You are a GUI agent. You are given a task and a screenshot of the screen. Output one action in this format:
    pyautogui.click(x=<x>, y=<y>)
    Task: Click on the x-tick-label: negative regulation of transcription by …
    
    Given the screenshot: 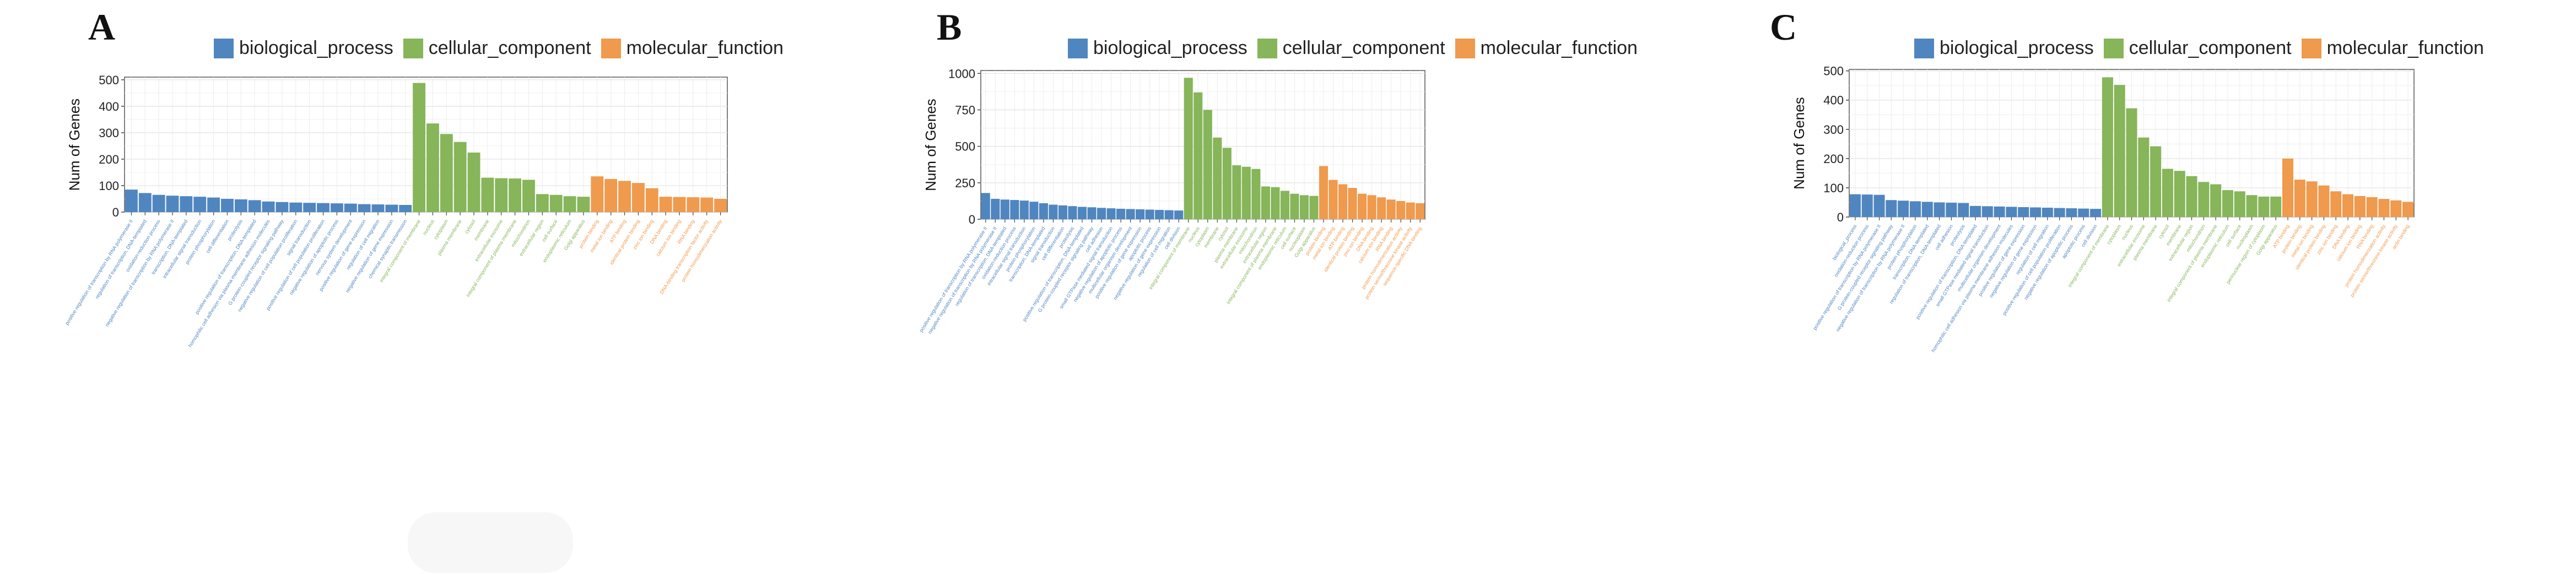 What is the action you would take?
    pyautogui.click(x=962, y=280)
    